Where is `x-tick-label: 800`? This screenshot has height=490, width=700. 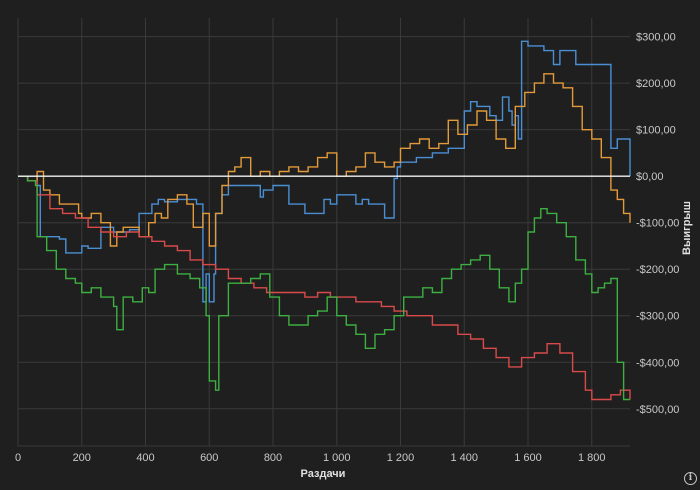
x-tick-label: 800 is located at coordinates (273, 458).